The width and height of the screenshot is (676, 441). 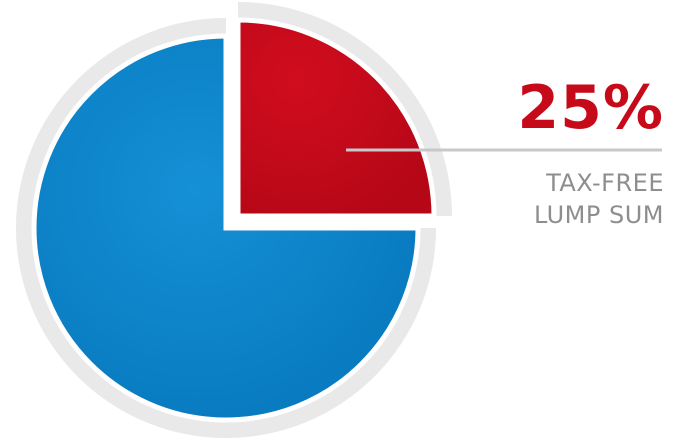 What do you see at coordinates (590, 108) in the screenshot?
I see `highlight-value-label: 25%` at bounding box center [590, 108].